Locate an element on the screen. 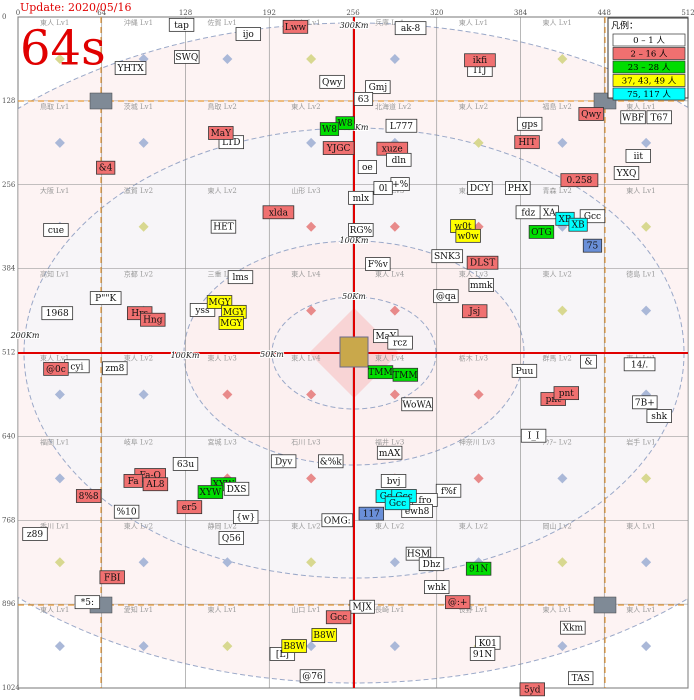 Image resolution: width=694 pixels, height=700 pixels. y-tick-label: 768 is located at coordinates (8, 520).